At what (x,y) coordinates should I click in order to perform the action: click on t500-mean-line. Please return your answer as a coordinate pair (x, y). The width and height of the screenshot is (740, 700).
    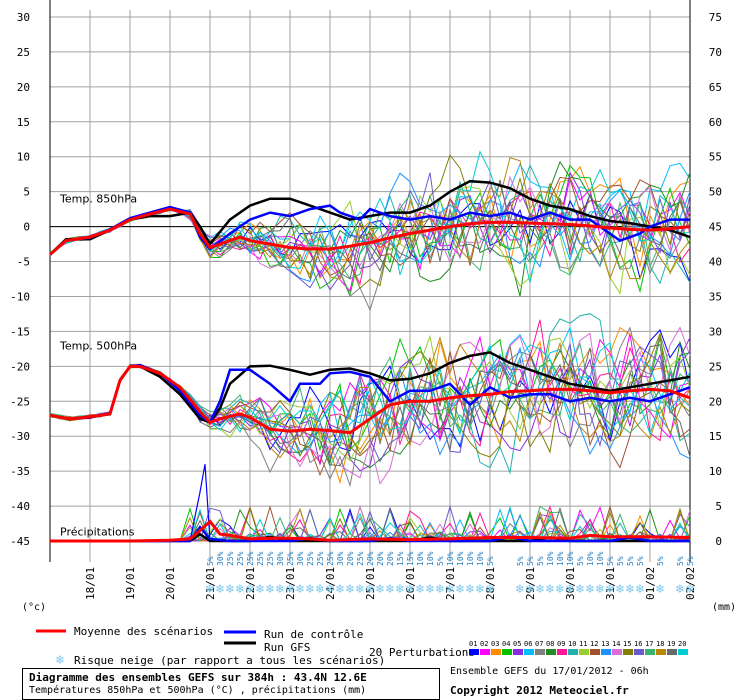
    Looking at the image, I should click on (370, 399).